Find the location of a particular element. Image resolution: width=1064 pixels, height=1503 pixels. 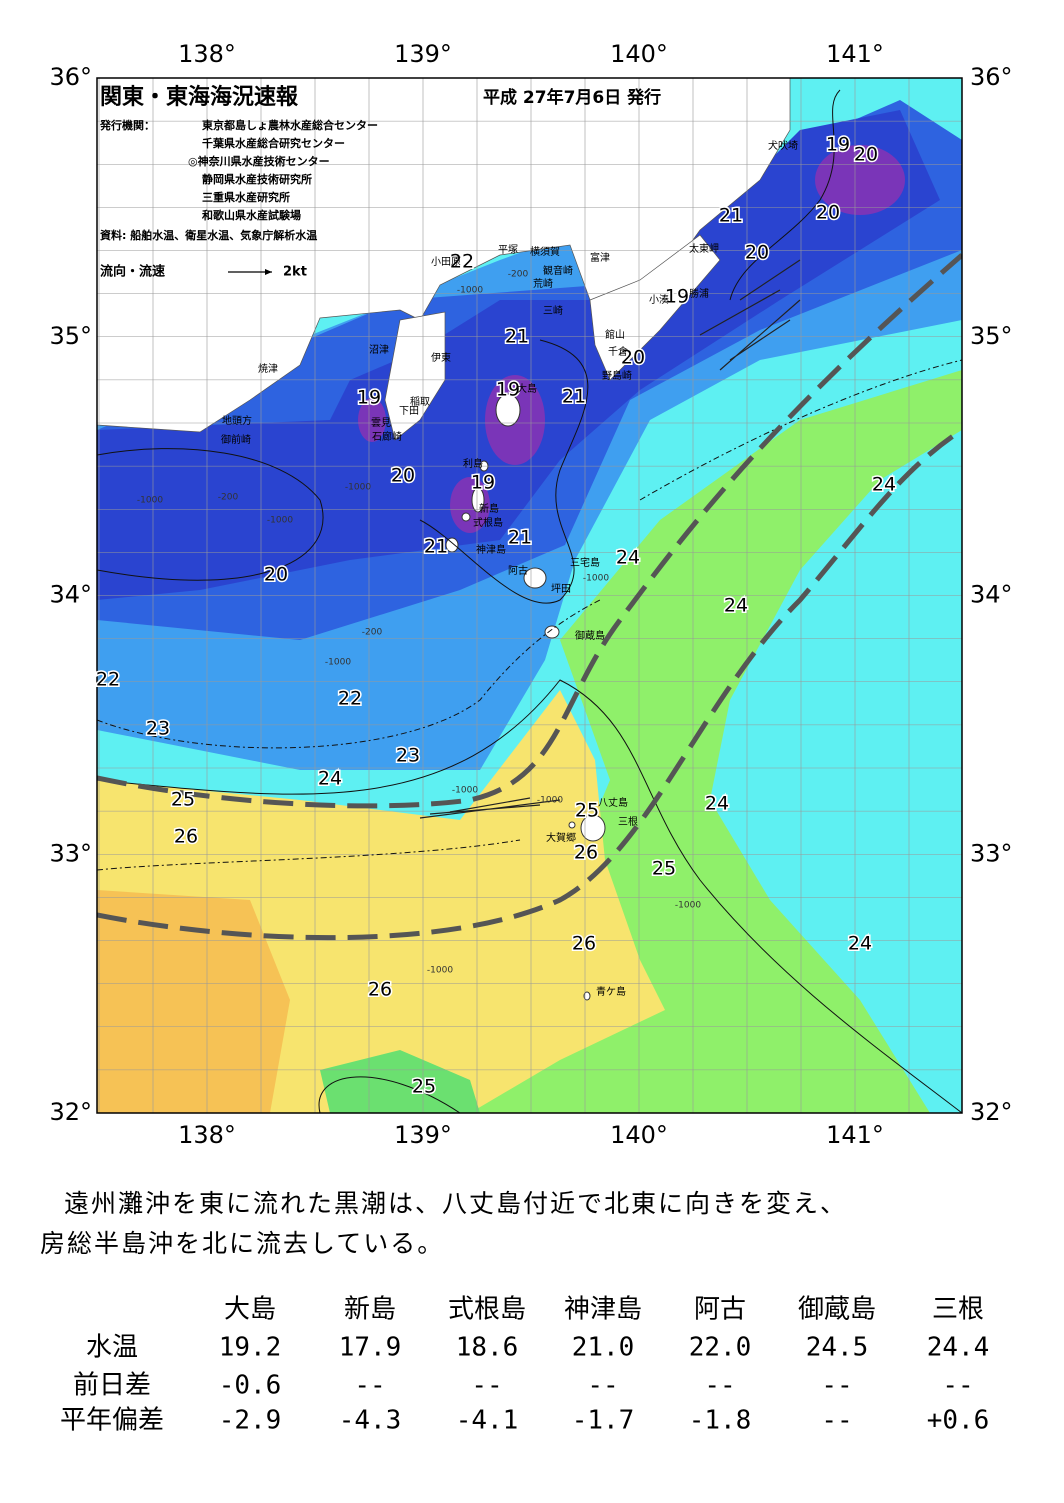

institution: 東京都島しょ農林水産総合センター is located at coordinates (290, 125).